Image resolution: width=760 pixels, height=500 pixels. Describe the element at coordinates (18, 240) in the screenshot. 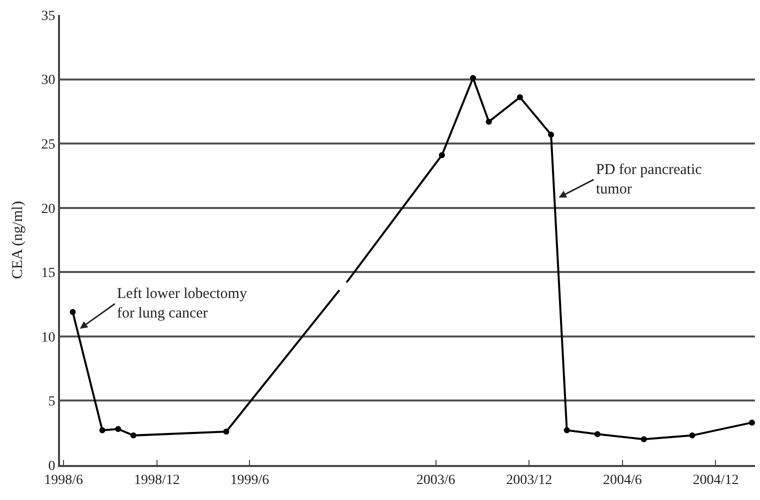

I see `y-axis-title: CEA (ng/ml)` at that location.